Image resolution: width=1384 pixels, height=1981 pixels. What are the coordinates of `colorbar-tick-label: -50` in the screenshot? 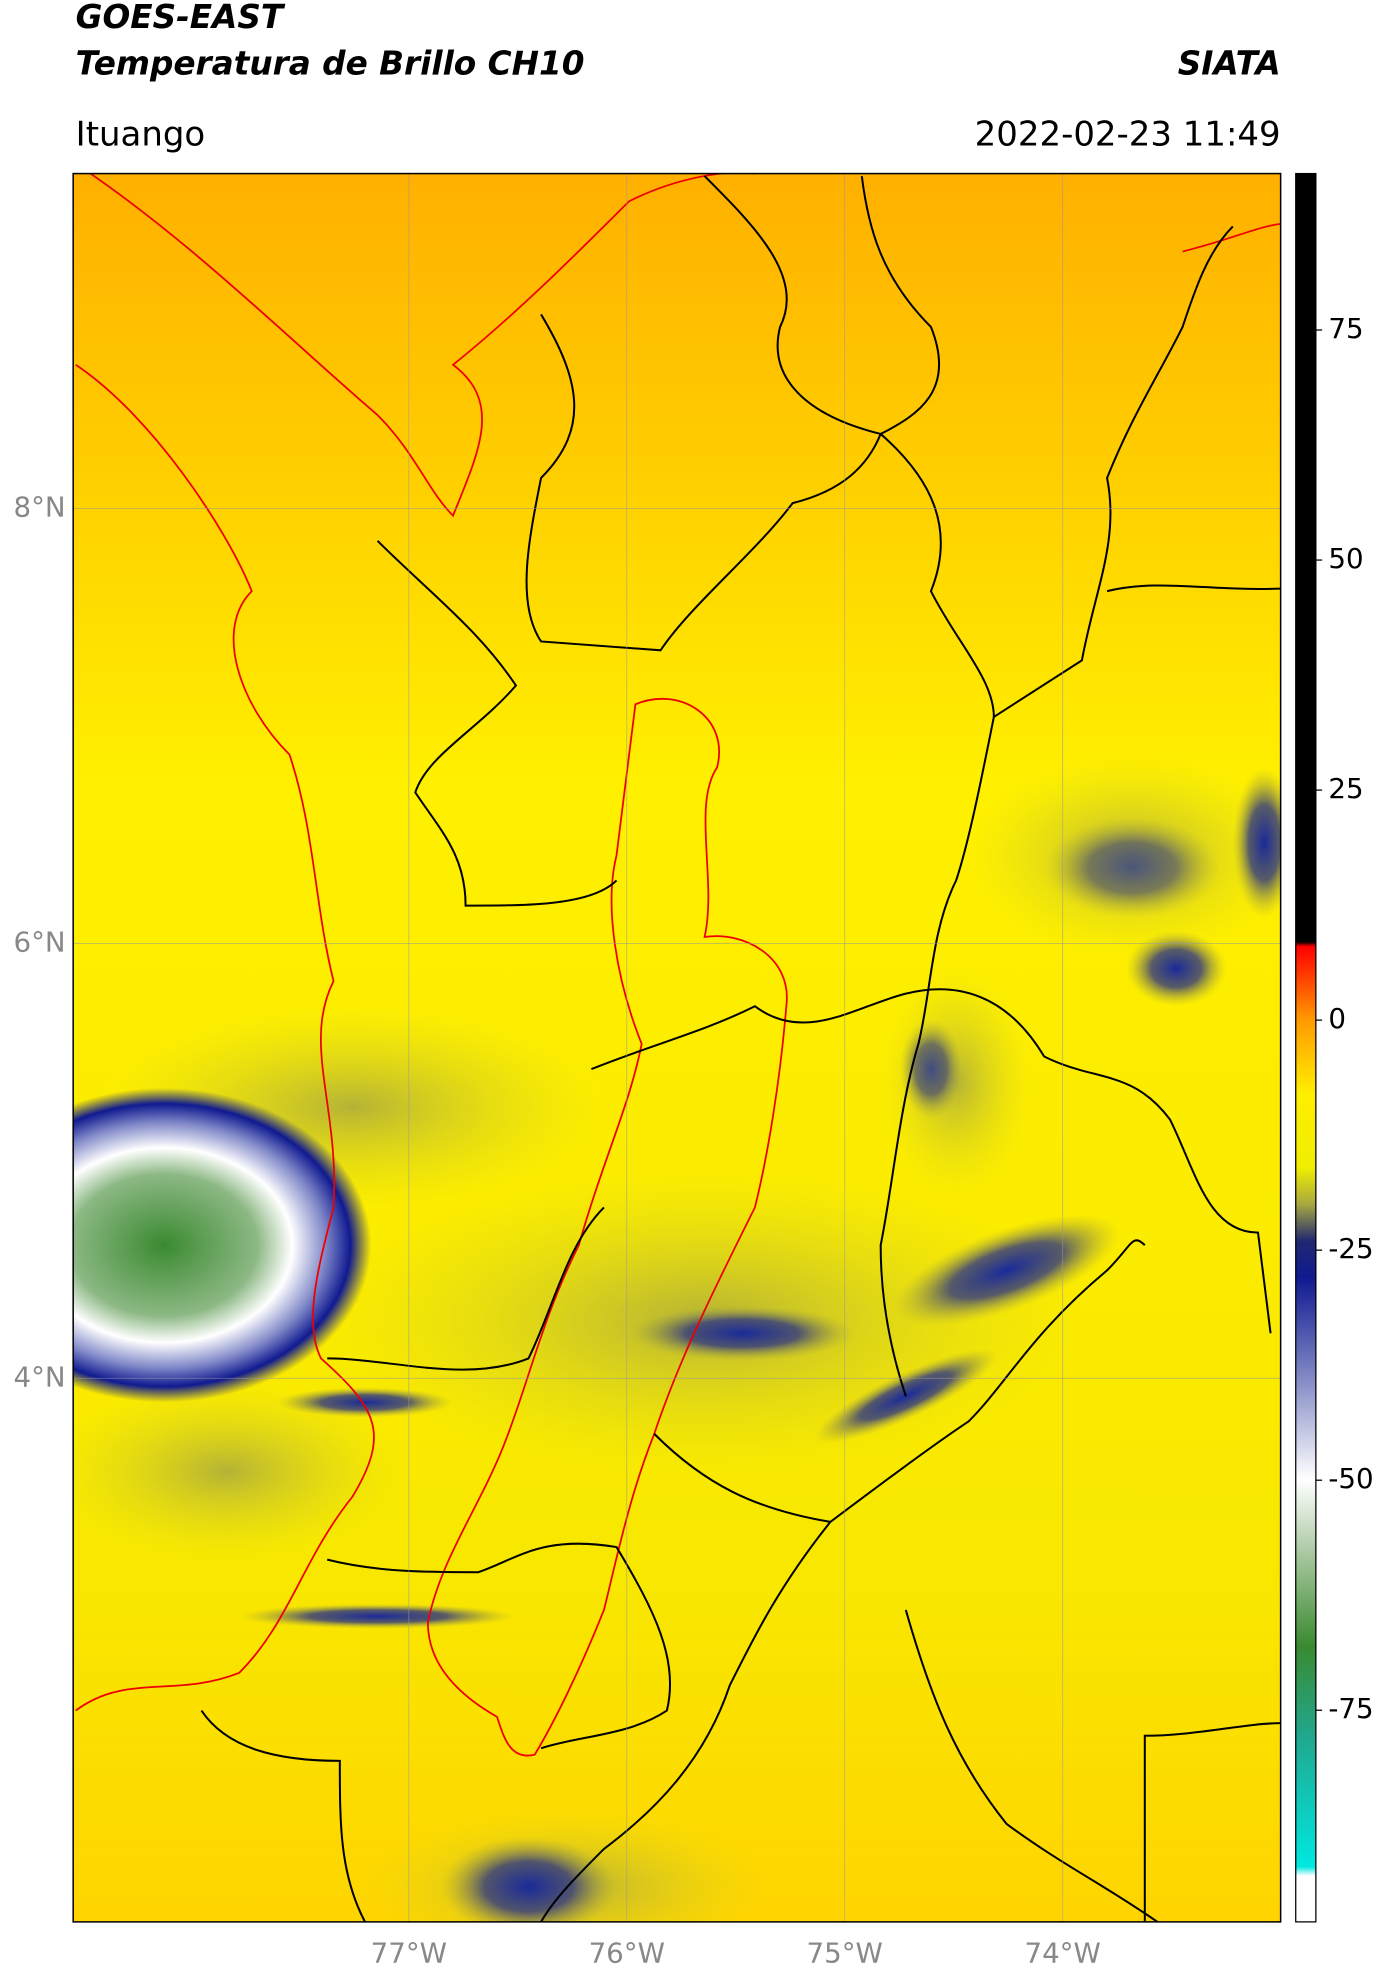 It's located at (1350, 1478).